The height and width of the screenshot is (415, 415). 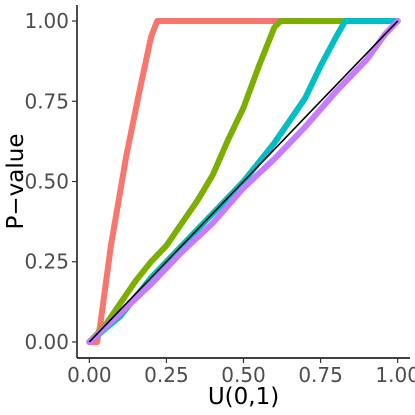 What do you see at coordinates (46, 101) in the screenshot?
I see `y-tick-label: 0.75` at bounding box center [46, 101].